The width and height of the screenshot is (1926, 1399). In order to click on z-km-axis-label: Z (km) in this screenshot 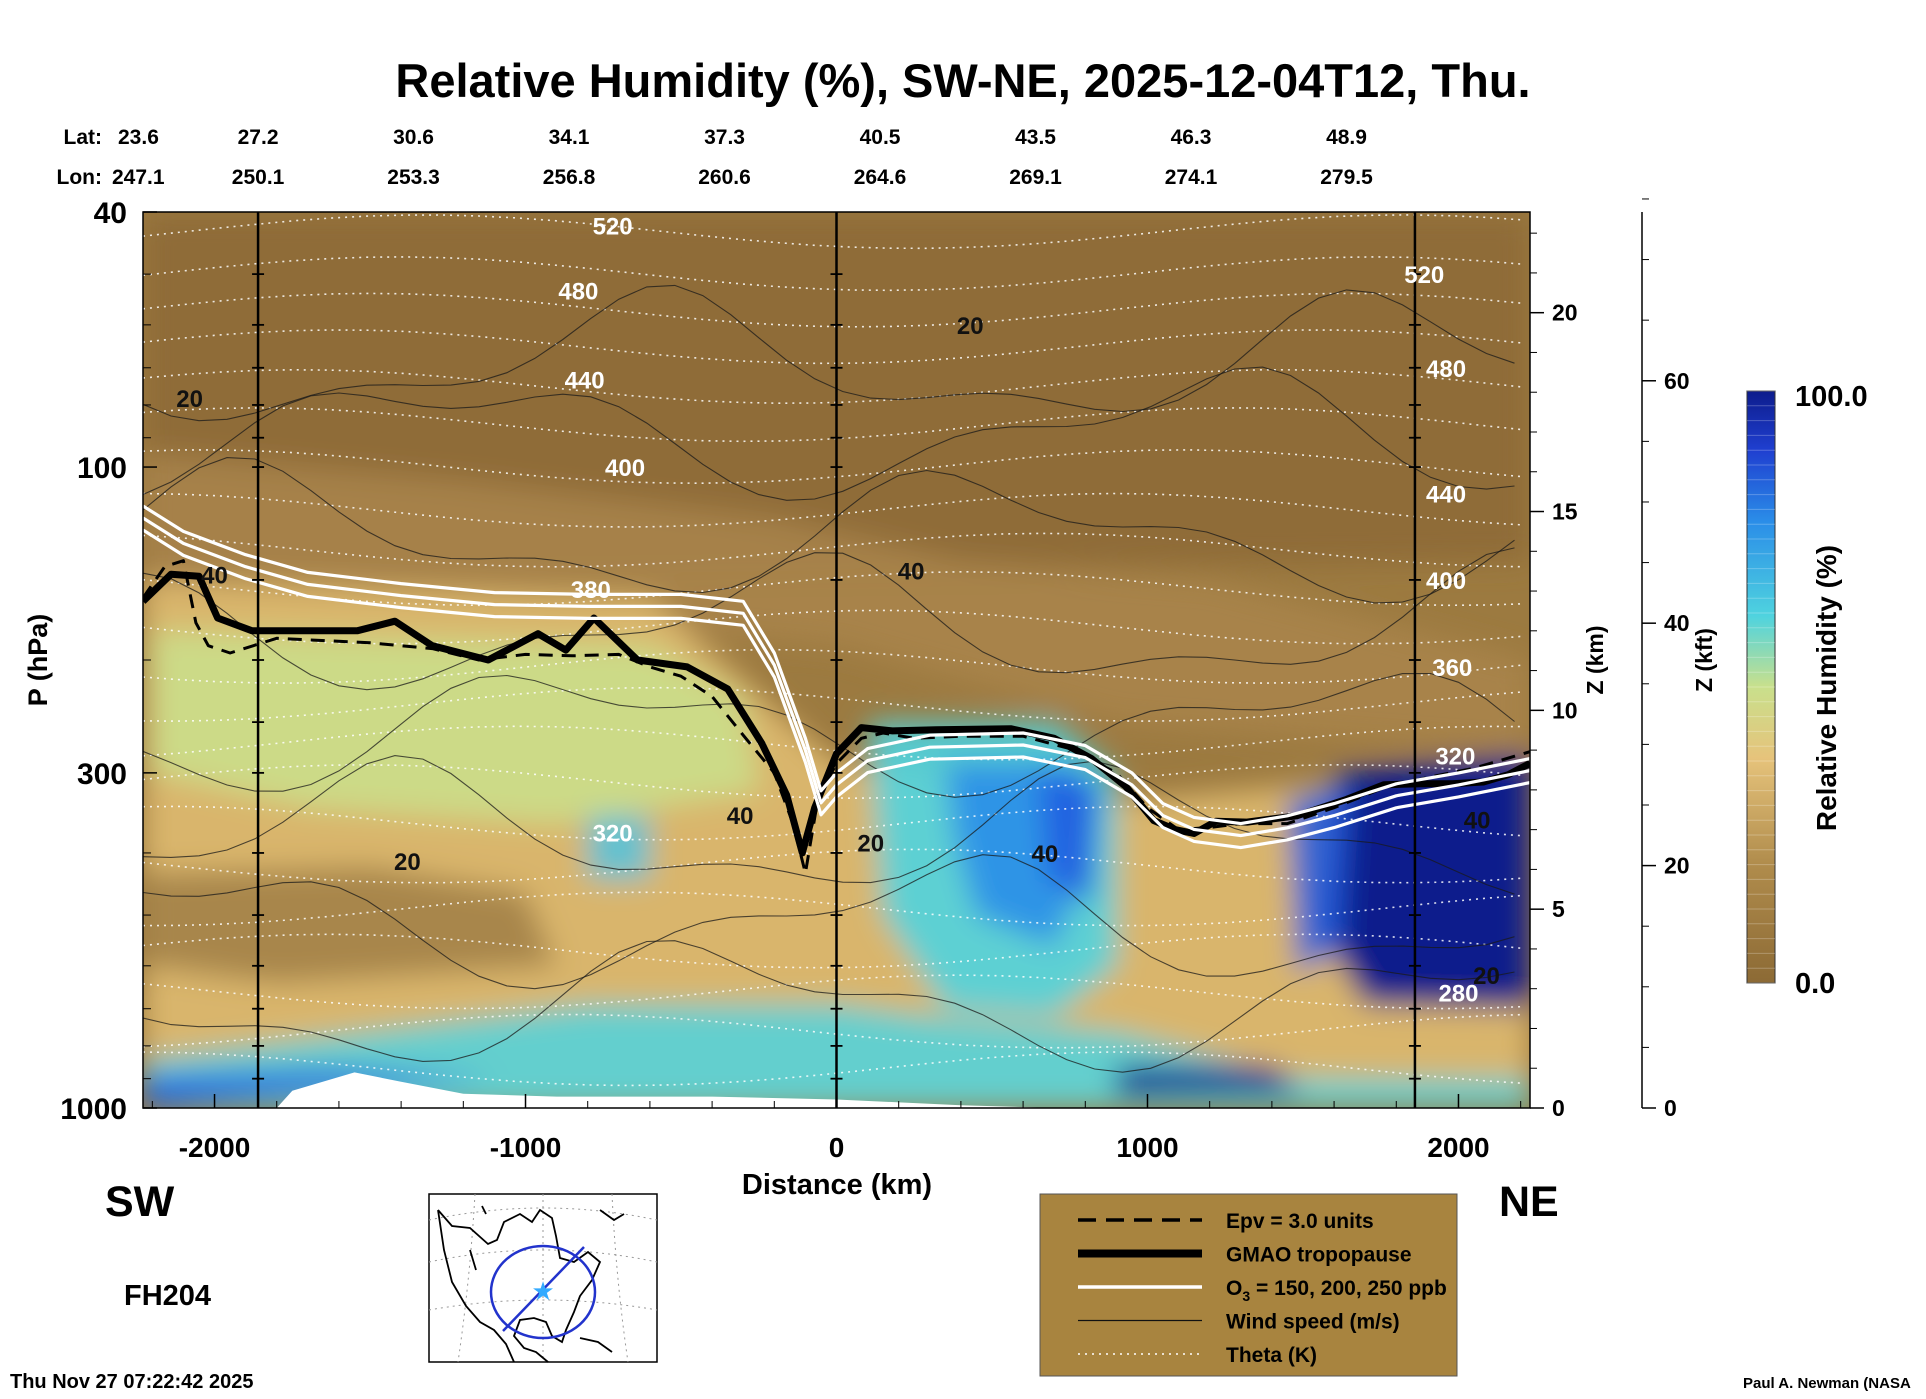, I will do `click(1595, 660)`.